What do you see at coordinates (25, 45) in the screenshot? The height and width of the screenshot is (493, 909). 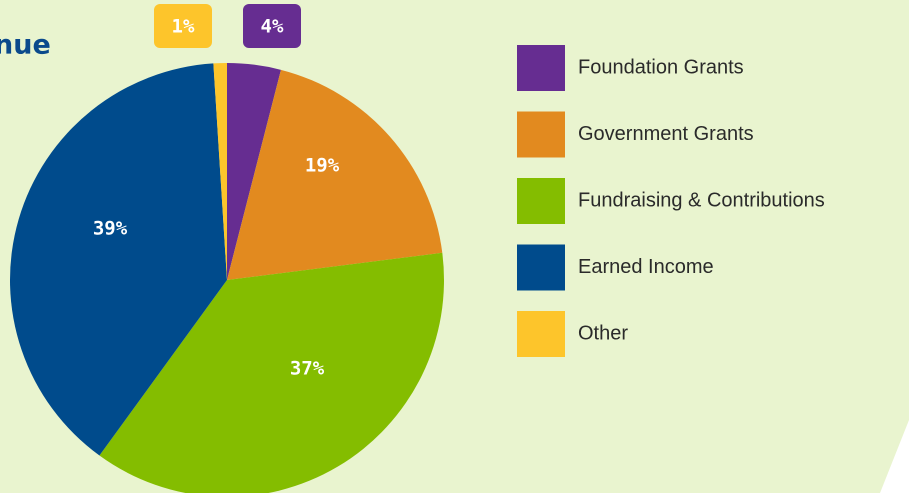 I see `chart-title: nue` at bounding box center [25, 45].